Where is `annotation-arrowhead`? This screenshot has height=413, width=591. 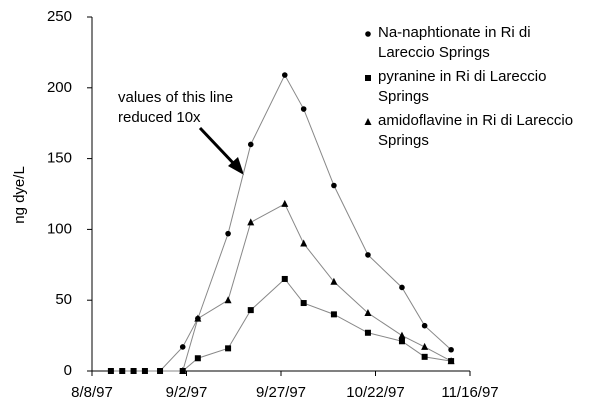
annotation-arrowhead is located at coordinates (236, 166).